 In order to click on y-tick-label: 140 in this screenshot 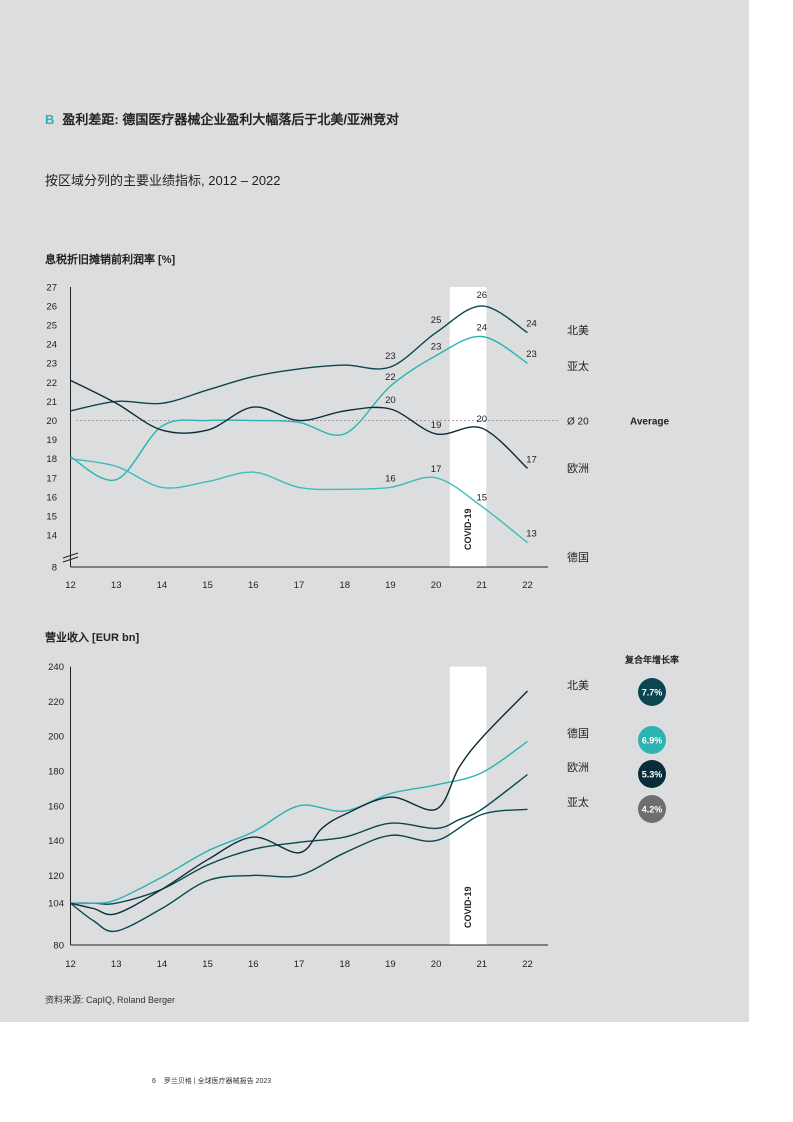, I will do `click(56, 841)`.